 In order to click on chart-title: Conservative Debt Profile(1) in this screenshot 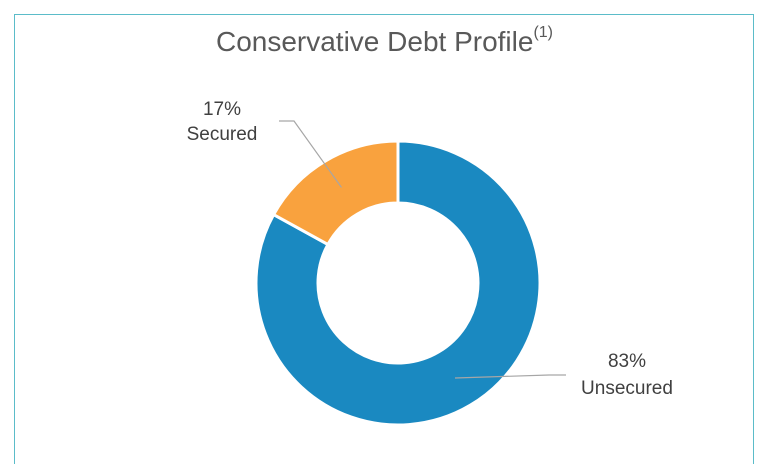, I will do `click(384, 41)`.